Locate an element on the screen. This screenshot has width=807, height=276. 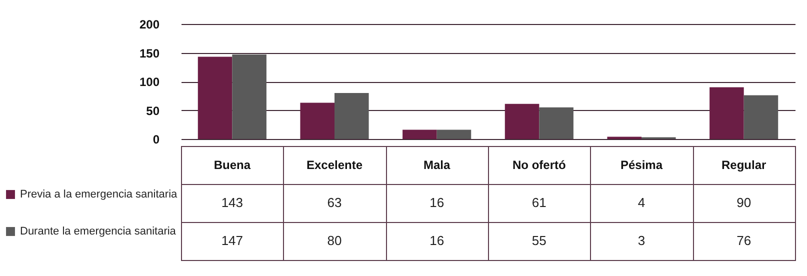
y-tick-label: 200 is located at coordinates (149, 25).